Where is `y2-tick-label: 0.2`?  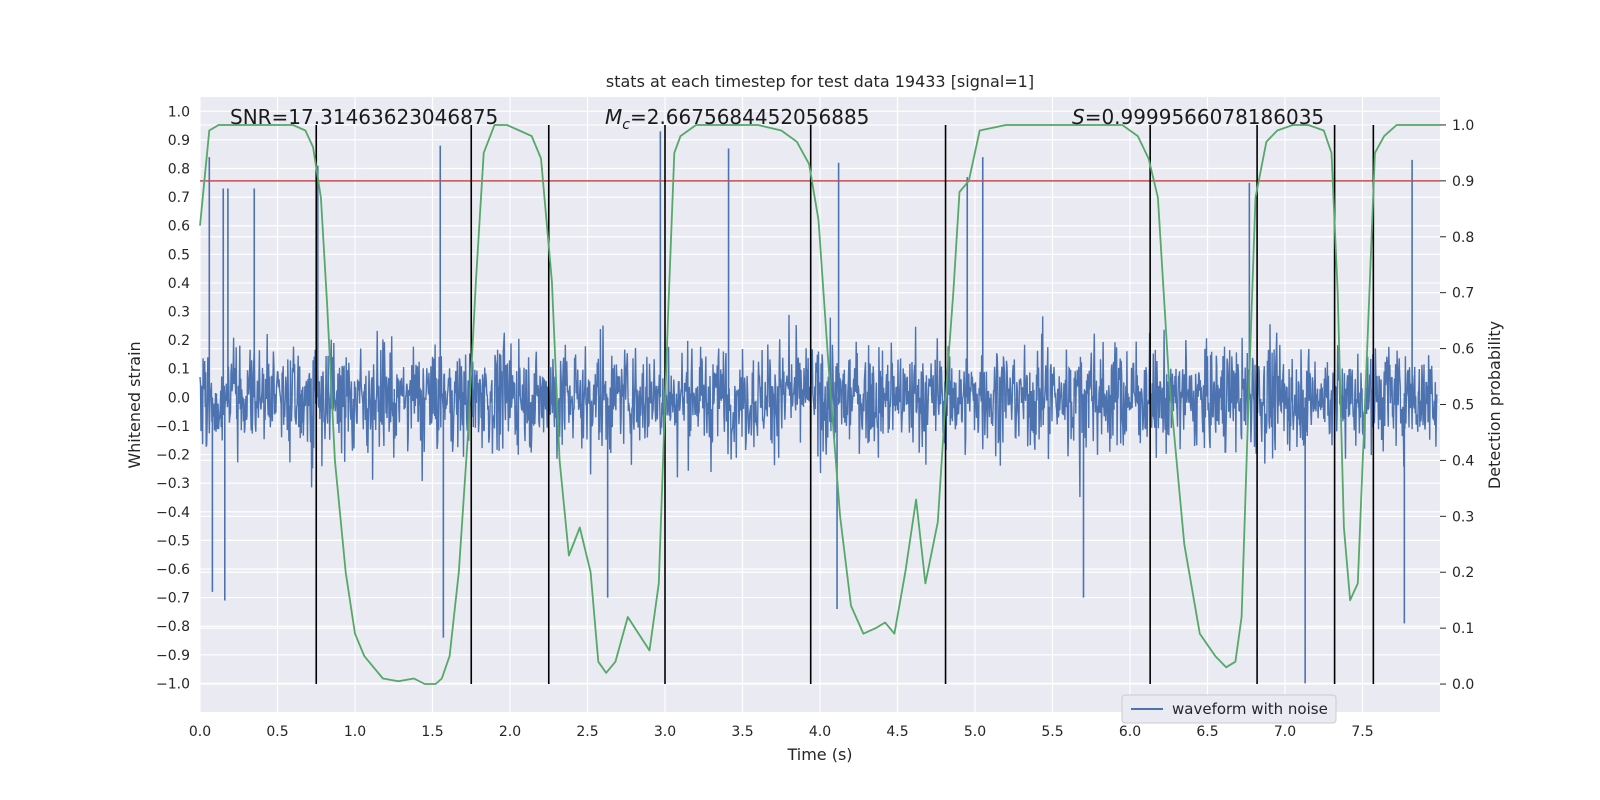 y2-tick-label: 0.2 is located at coordinates (1463, 573).